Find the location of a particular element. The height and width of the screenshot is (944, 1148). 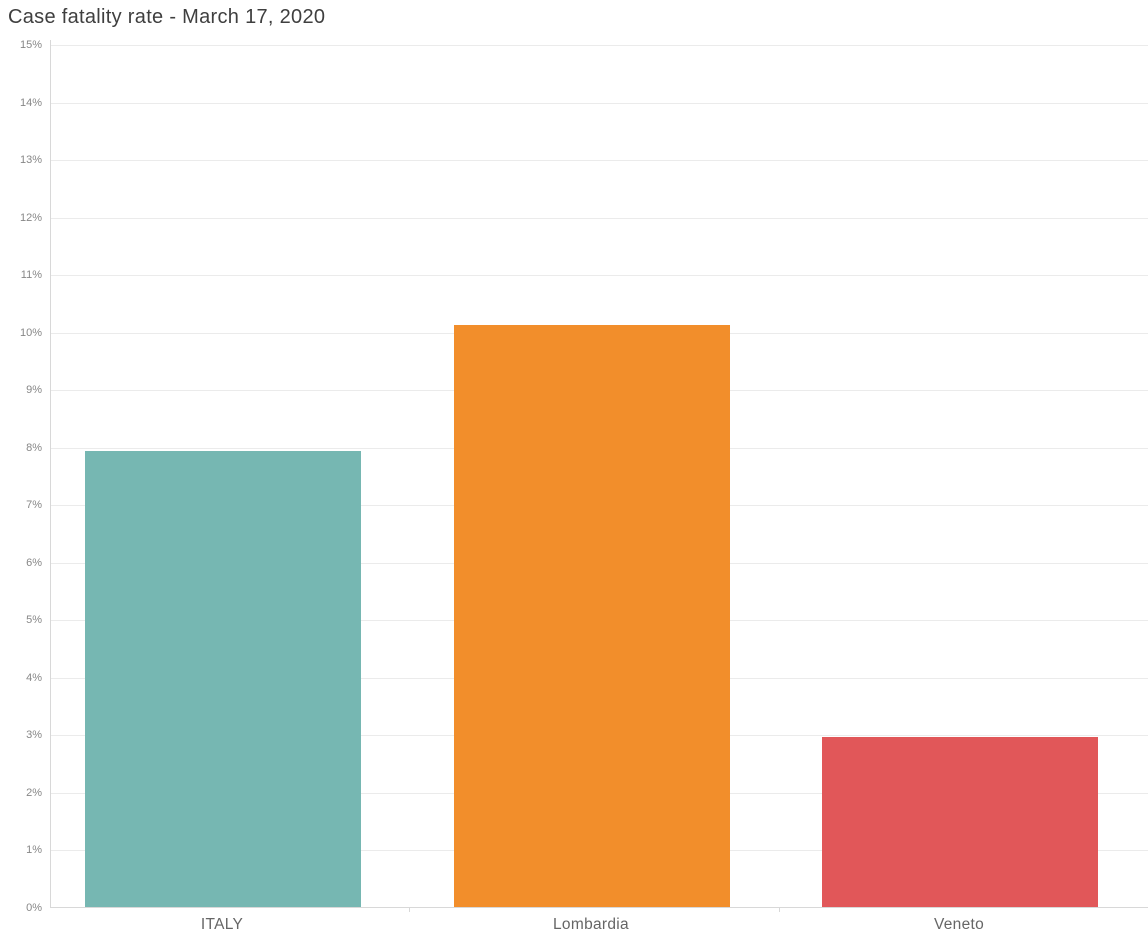

y-tick-label: 1% is located at coordinates (34, 850).